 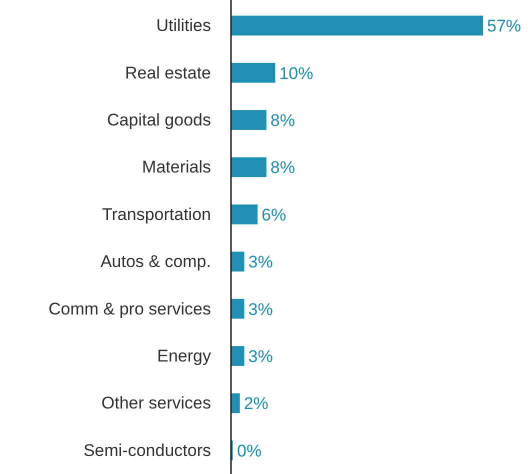 I want to click on data-label: 2%, so click(x=256, y=404).